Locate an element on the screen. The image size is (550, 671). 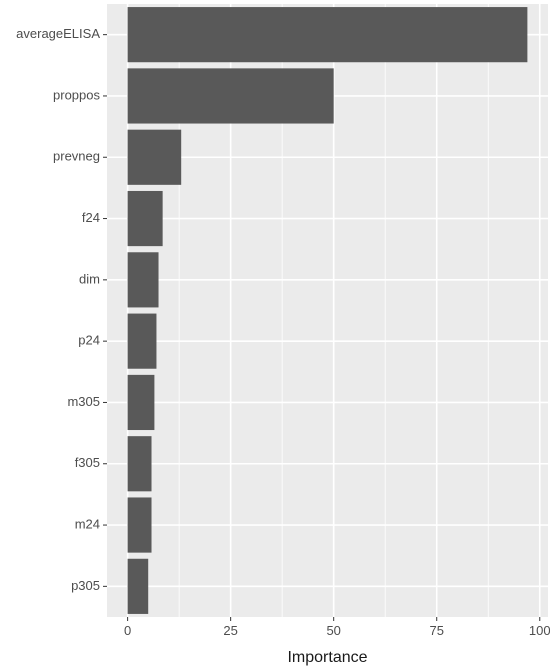
y-tick-label: m305 is located at coordinates (83, 401).